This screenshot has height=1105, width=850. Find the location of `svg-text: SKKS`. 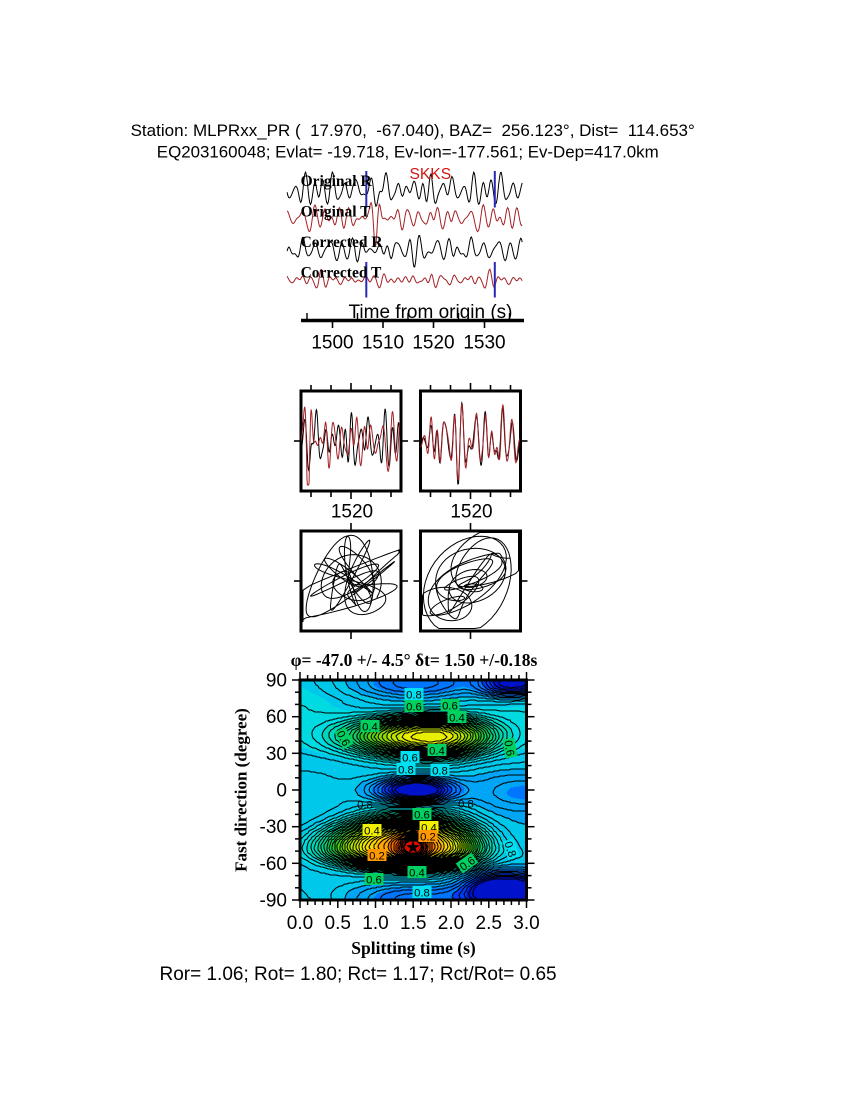

svg-text: SKKS is located at coordinates (431, 174).